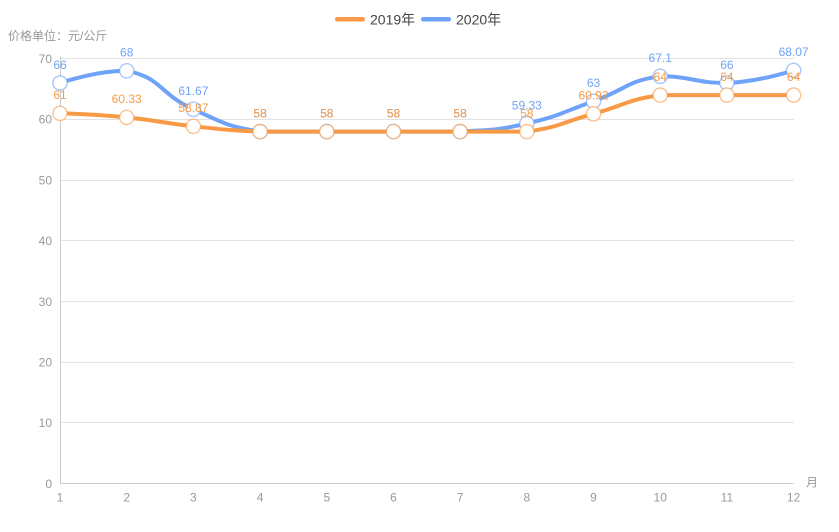  Describe the element at coordinates (46, 302) in the screenshot. I see `svg-text: 30` at that location.